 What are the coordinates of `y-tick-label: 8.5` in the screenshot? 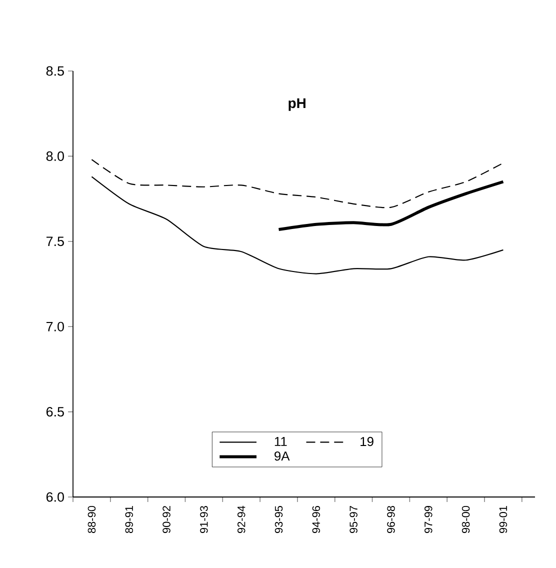 It's located at (55, 71).